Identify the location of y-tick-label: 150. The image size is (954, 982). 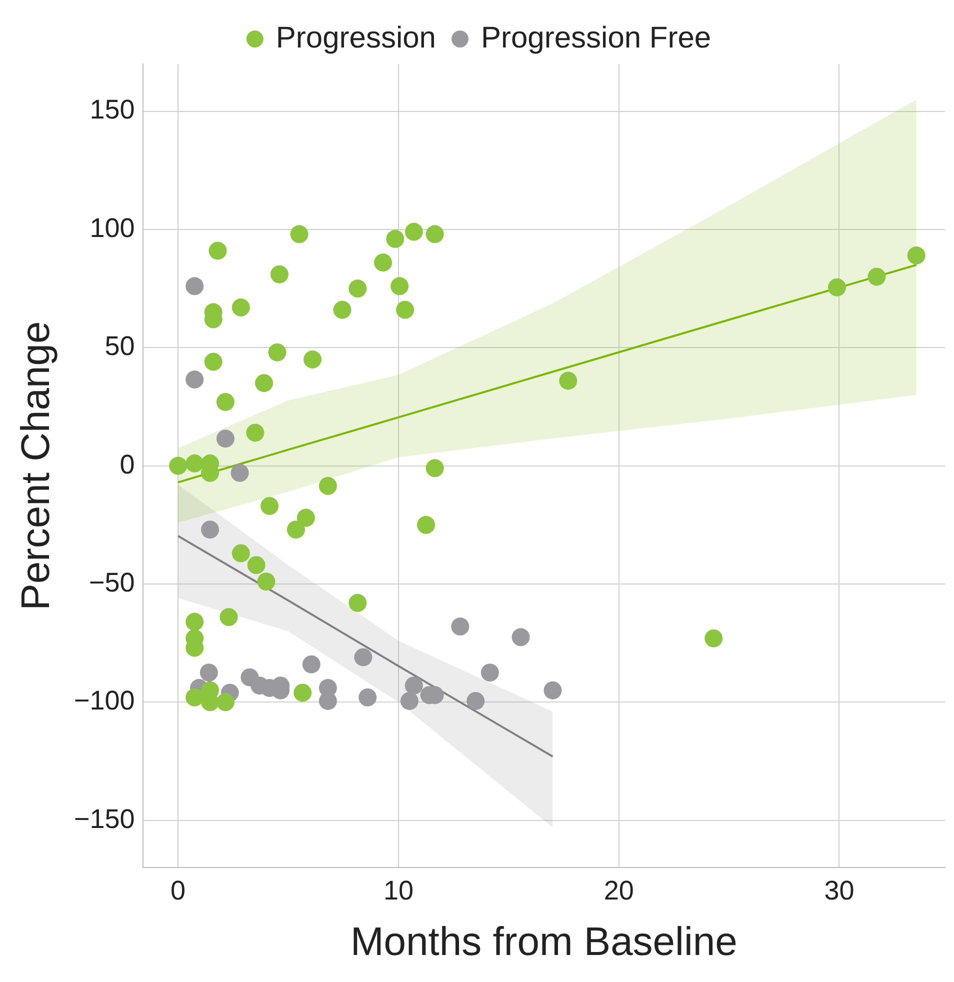
(112, 109).